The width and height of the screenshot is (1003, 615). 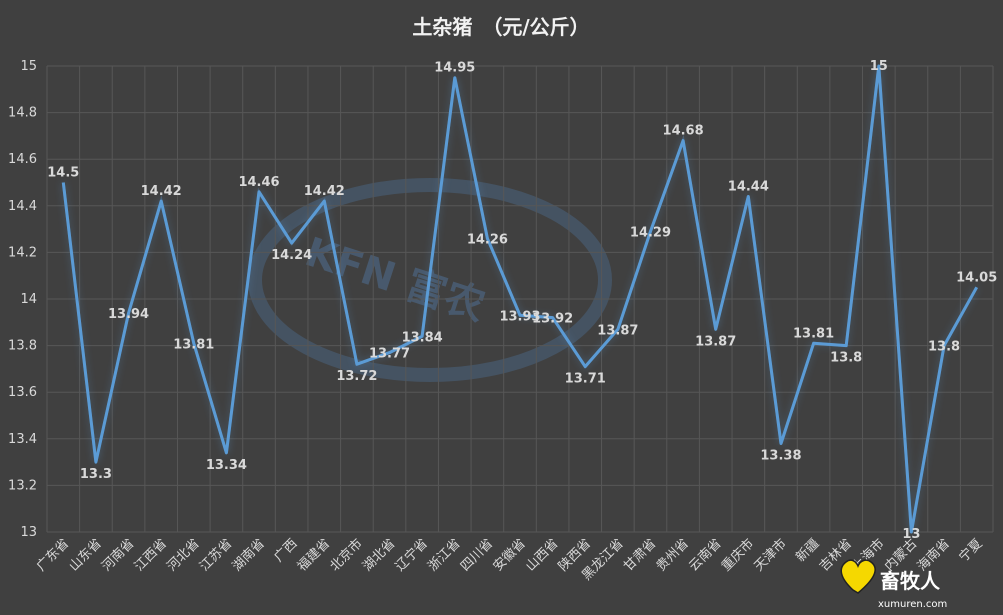 What do you see at coordinates (258, 182) in the screenshot?
I see `data-label: 14.46` at bounding box center [258, 182].